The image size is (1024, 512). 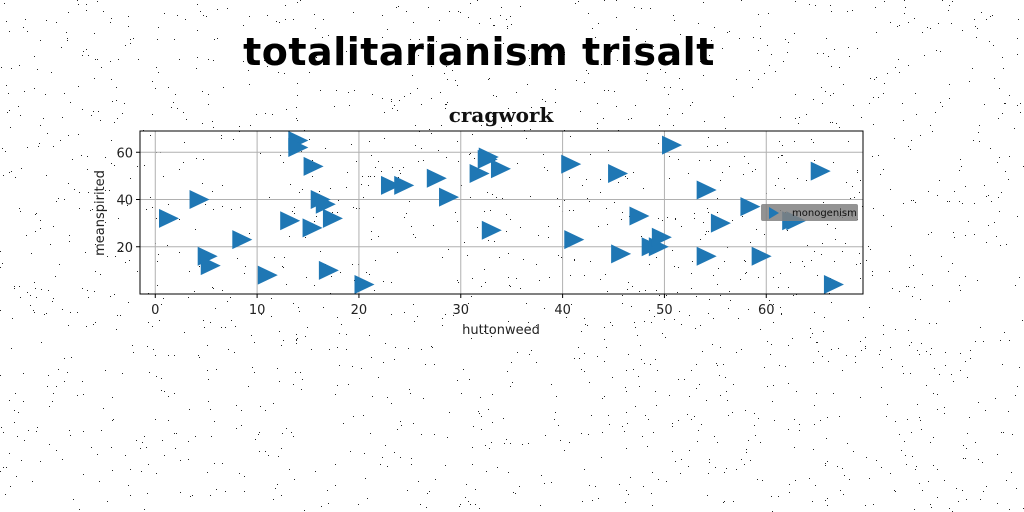 What do you see at coordinates (479, 52) in the screenshot?
I see `page-title: totalitarianism trisalt` at bounding box center [479, 52].